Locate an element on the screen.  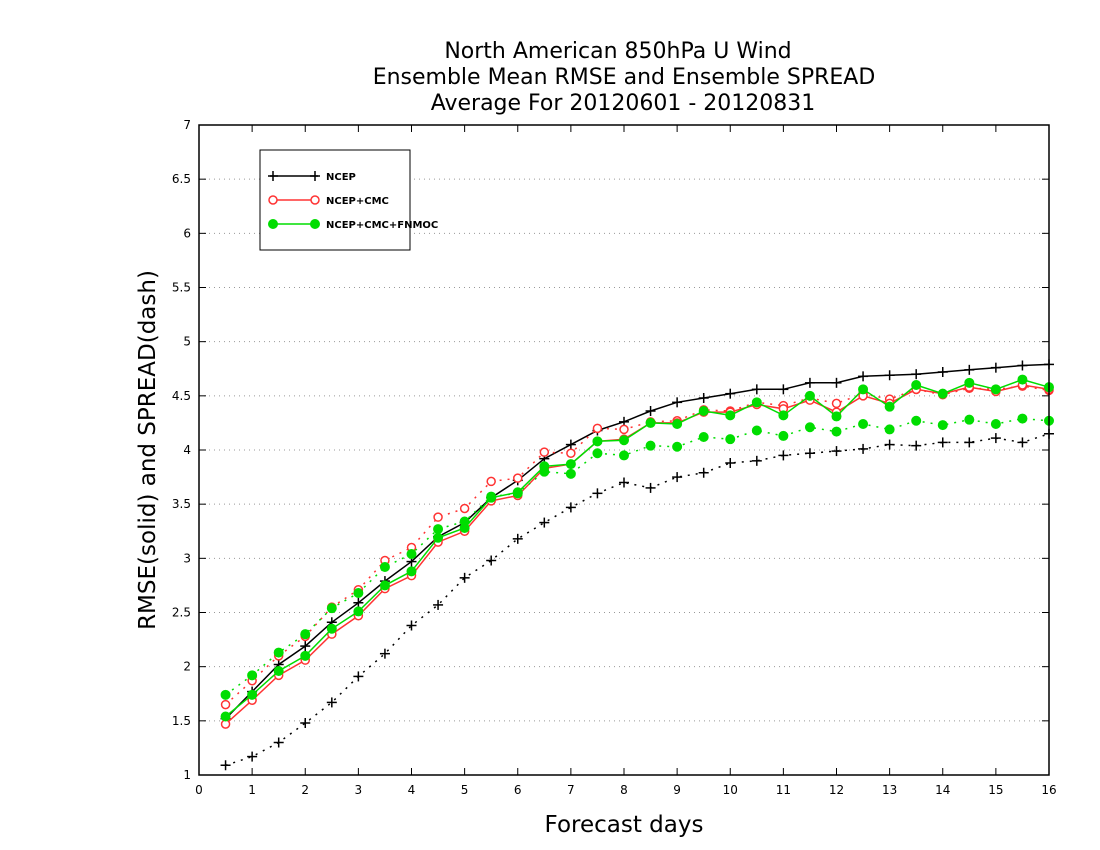
y-tick-label: 7 is located at coordinates (187, 125).